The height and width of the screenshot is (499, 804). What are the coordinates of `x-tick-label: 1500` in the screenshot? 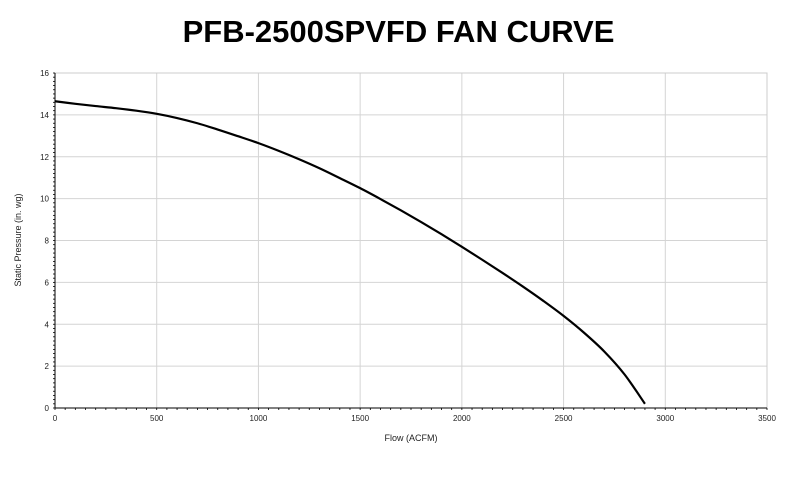 It's located at (360, 418).